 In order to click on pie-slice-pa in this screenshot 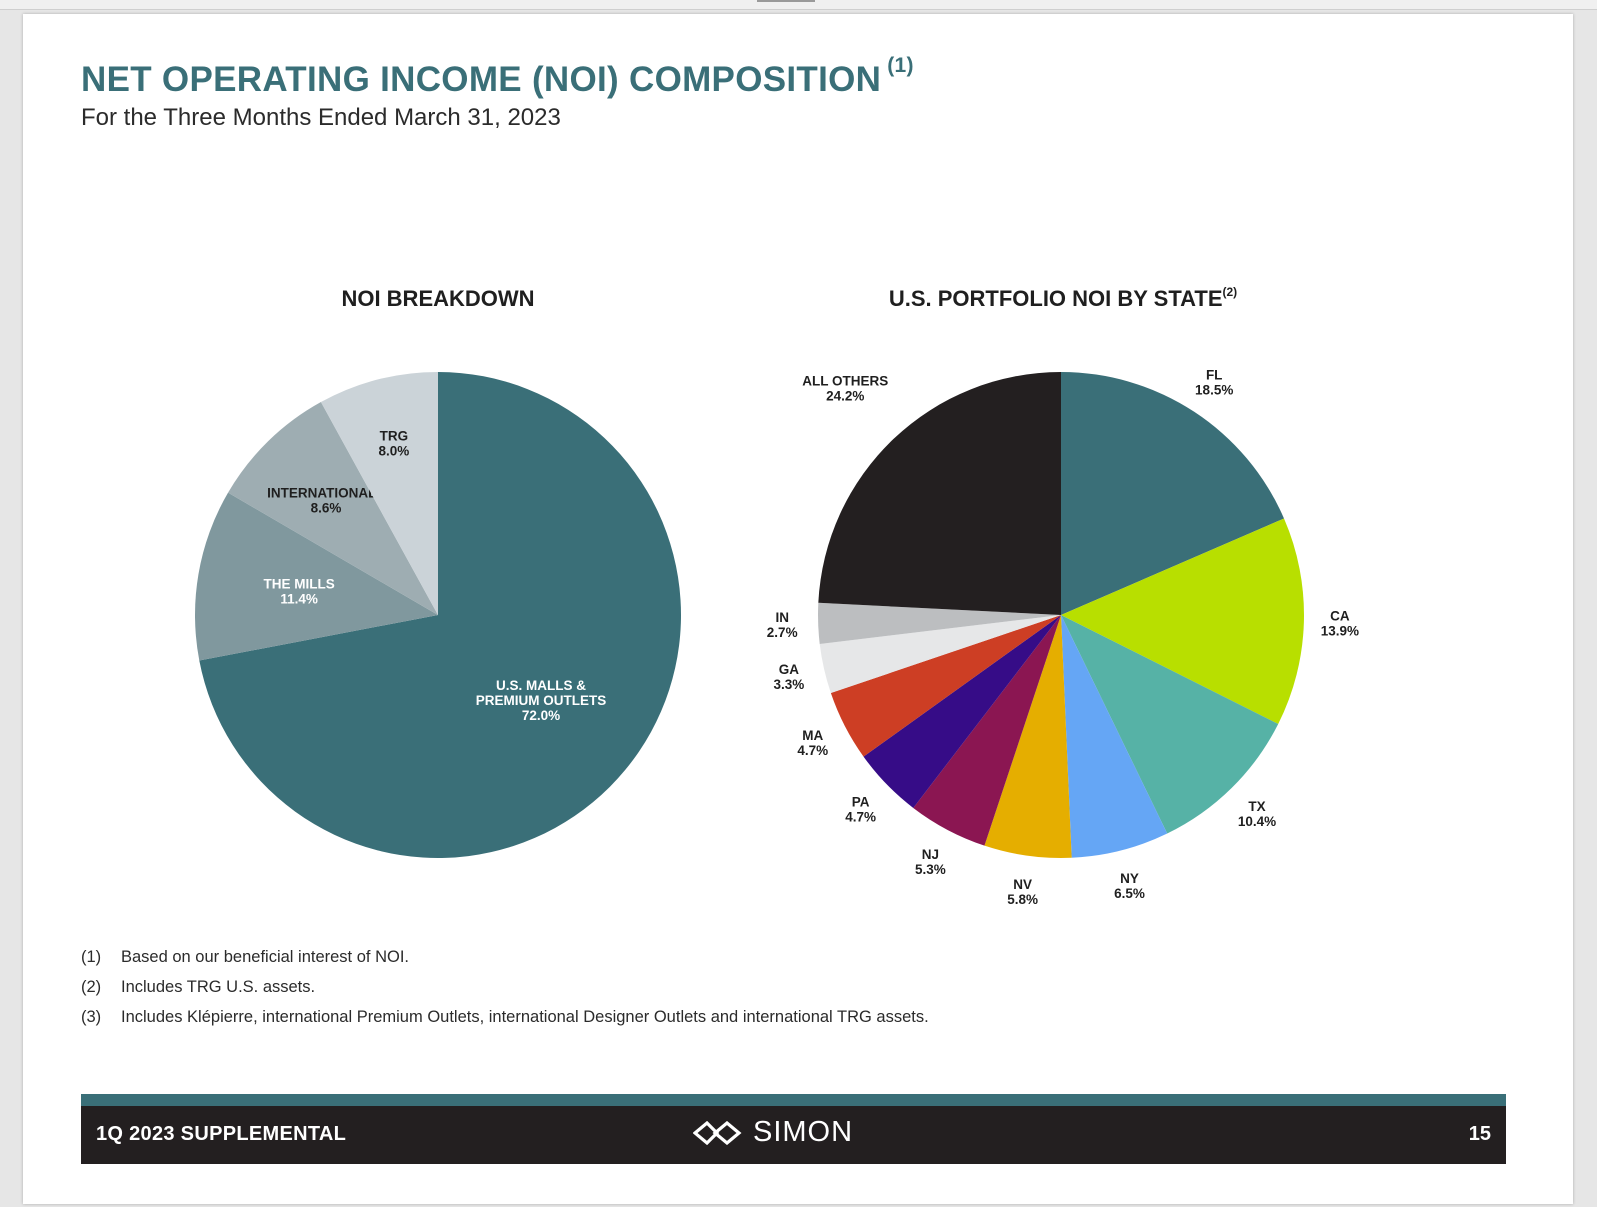, I will do `click(962, 711)`.